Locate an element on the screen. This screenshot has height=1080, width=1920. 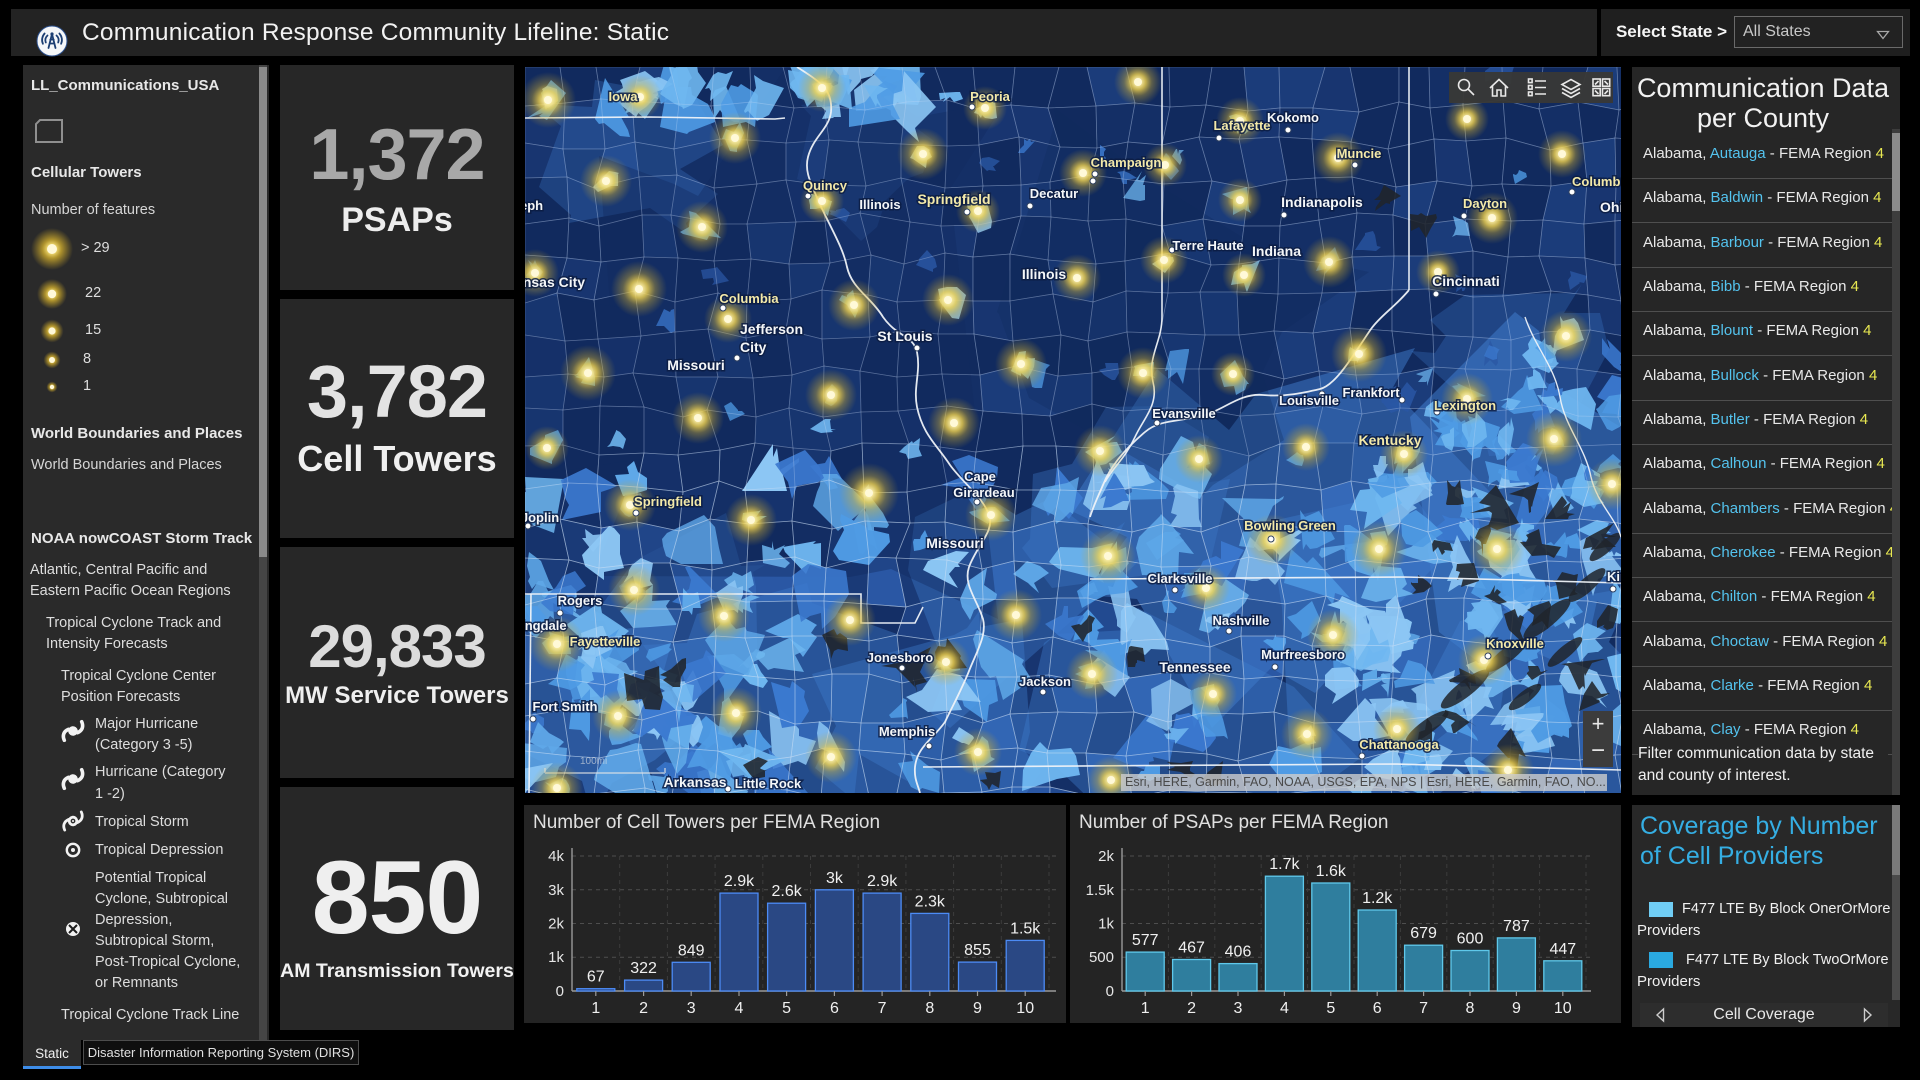
svg-text: Champaign is located at coordinates (1126, 162).